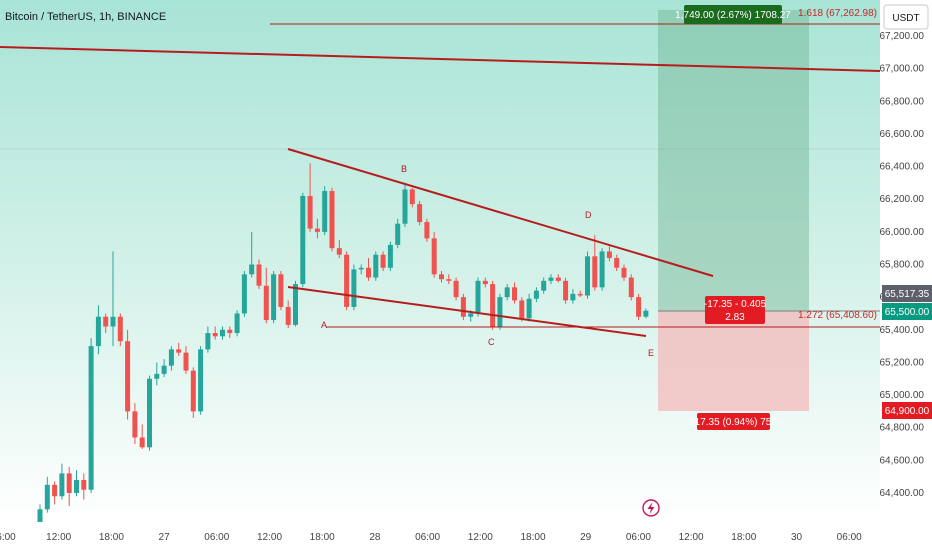 The image size is (932, 550). I want to click on currency-button: USDT, so click(906, 17).